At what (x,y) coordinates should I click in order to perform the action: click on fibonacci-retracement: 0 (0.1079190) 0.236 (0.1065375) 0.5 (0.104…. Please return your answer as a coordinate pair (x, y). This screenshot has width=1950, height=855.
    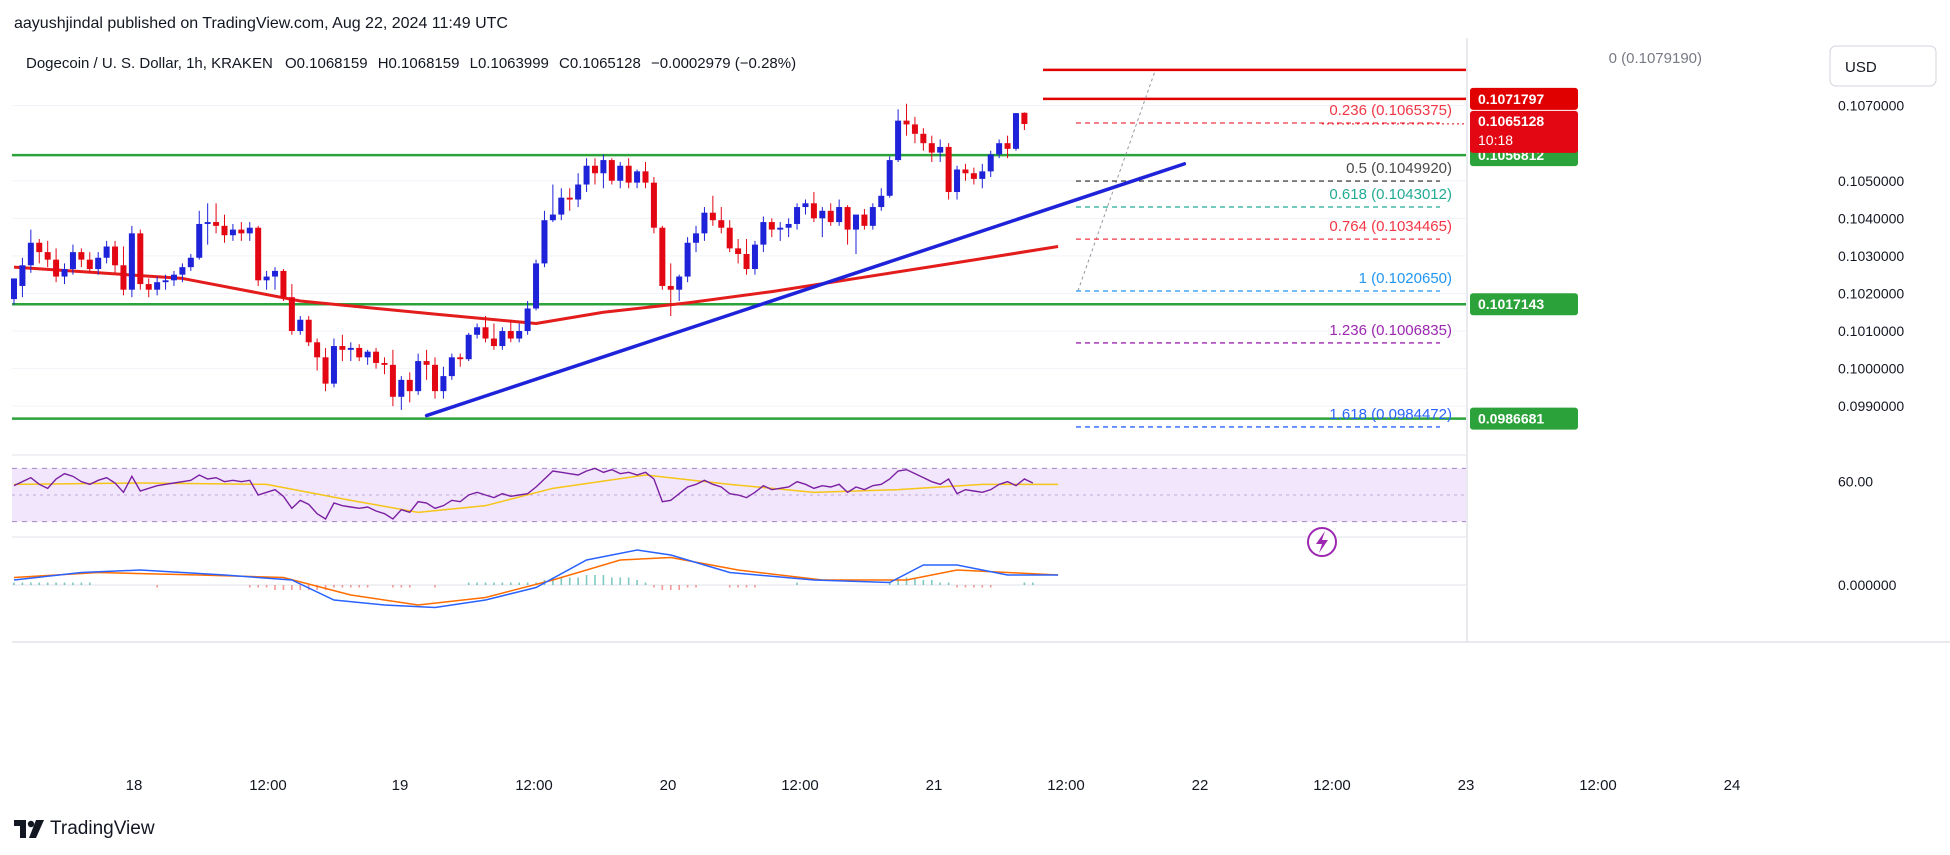
    Looking at the image, I should click on (1389, 239).